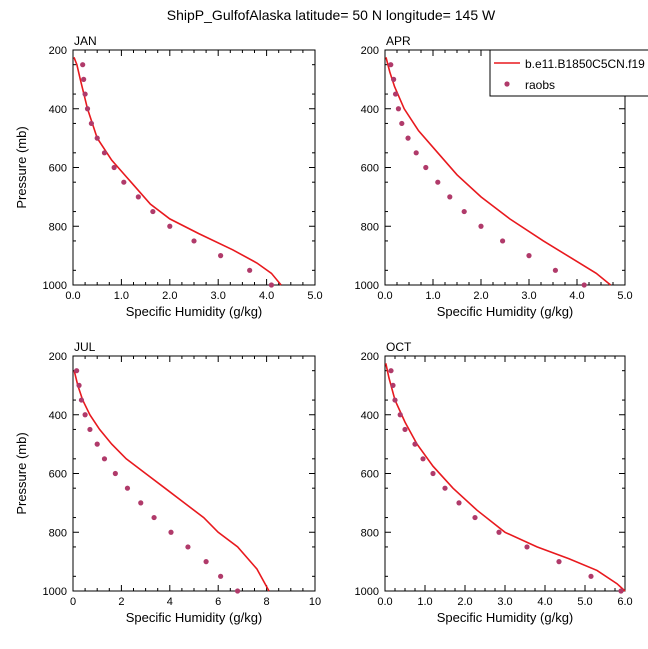 The height and width of the screenshot is (649, 648). Describe the element at coordinates (21, 473) in the screenshot. I see `y-axis-label: Pressure (mb)` at that location.